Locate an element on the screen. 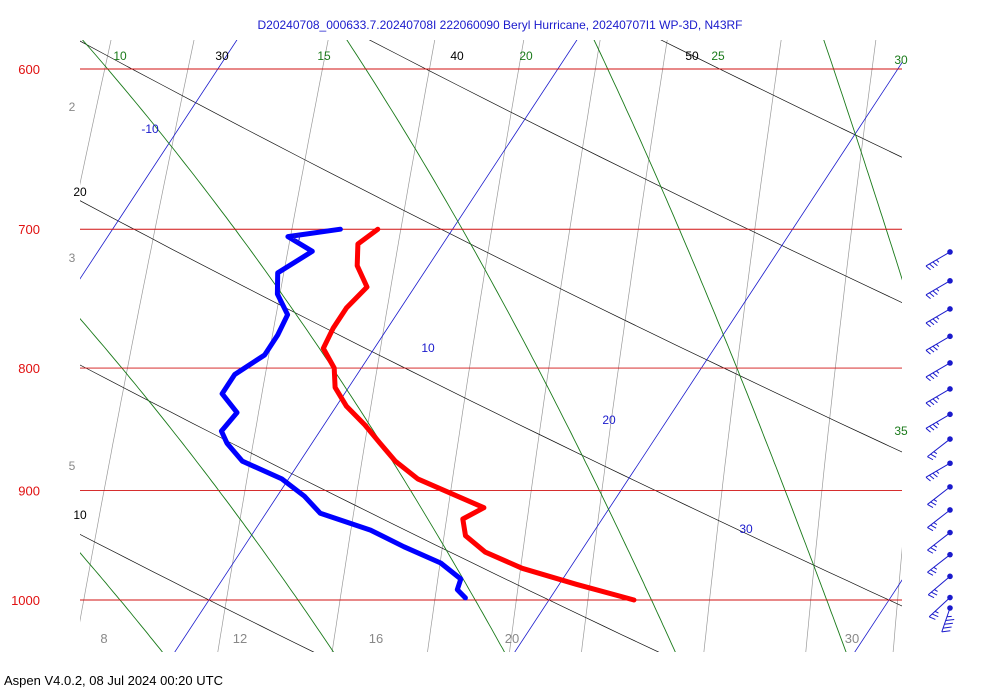 This screenshot has width=1000, height=700. moist-adiabat-label: 25 is located at coordinates (718, 56).